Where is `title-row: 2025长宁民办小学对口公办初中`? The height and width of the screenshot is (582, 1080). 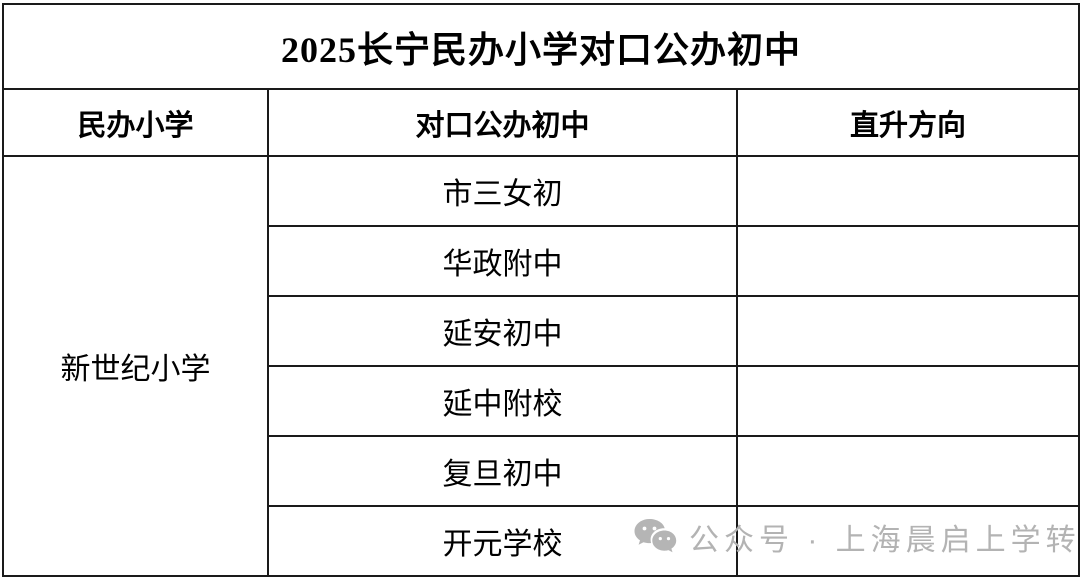
title-row: 2025长宁民办小学对口公办初中 is located at coordinates (540, 46).